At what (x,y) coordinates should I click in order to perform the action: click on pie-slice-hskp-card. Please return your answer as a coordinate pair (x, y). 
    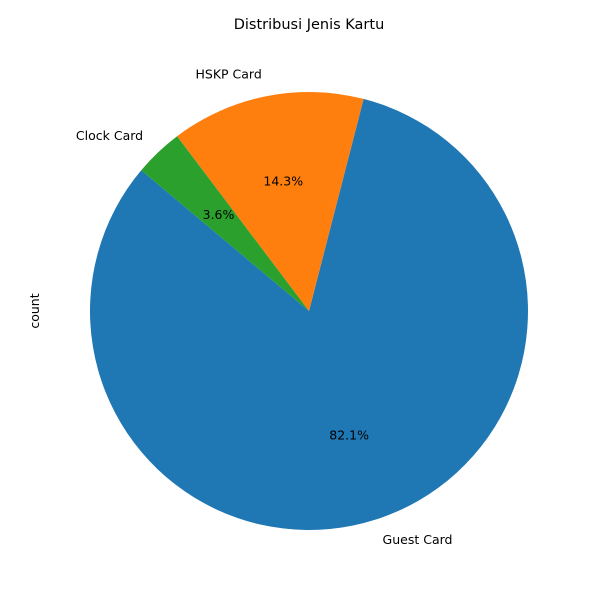
    Looking at the image, I should click on (270, 202).